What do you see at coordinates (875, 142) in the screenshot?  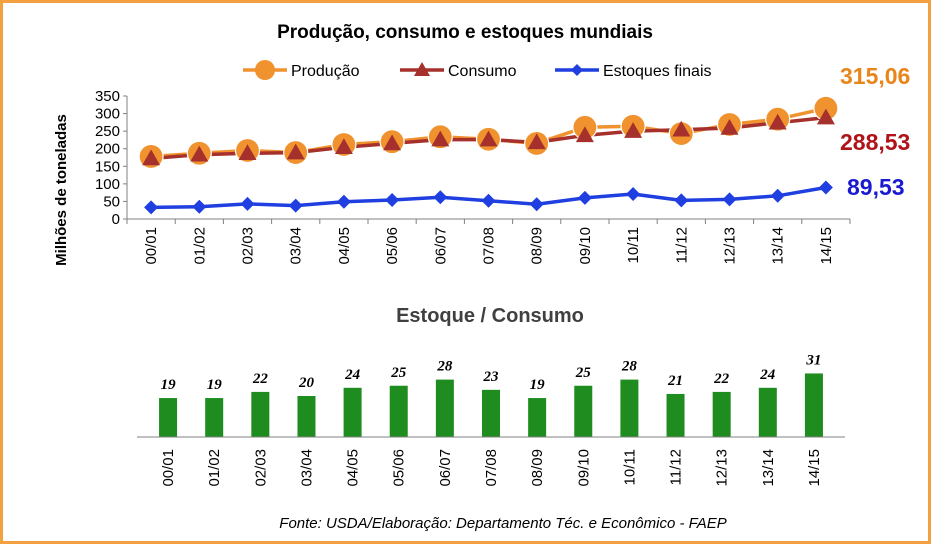 I see `end-value-label: 288,53` at bounding box center [875, 142].